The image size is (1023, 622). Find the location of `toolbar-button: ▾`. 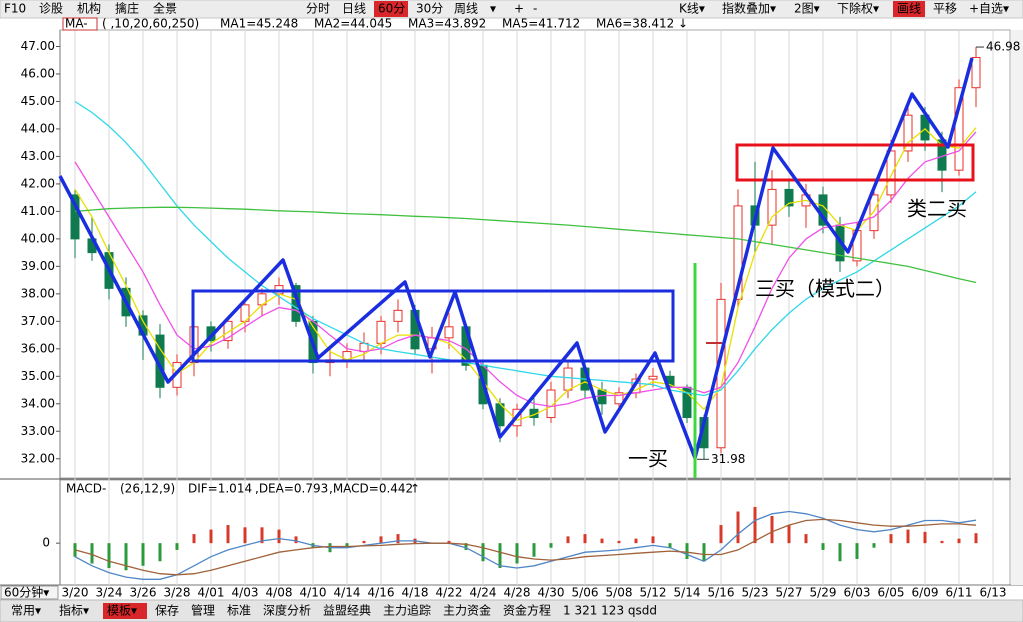

toolbar-button: ▾ is located at coordinates (493, 9).